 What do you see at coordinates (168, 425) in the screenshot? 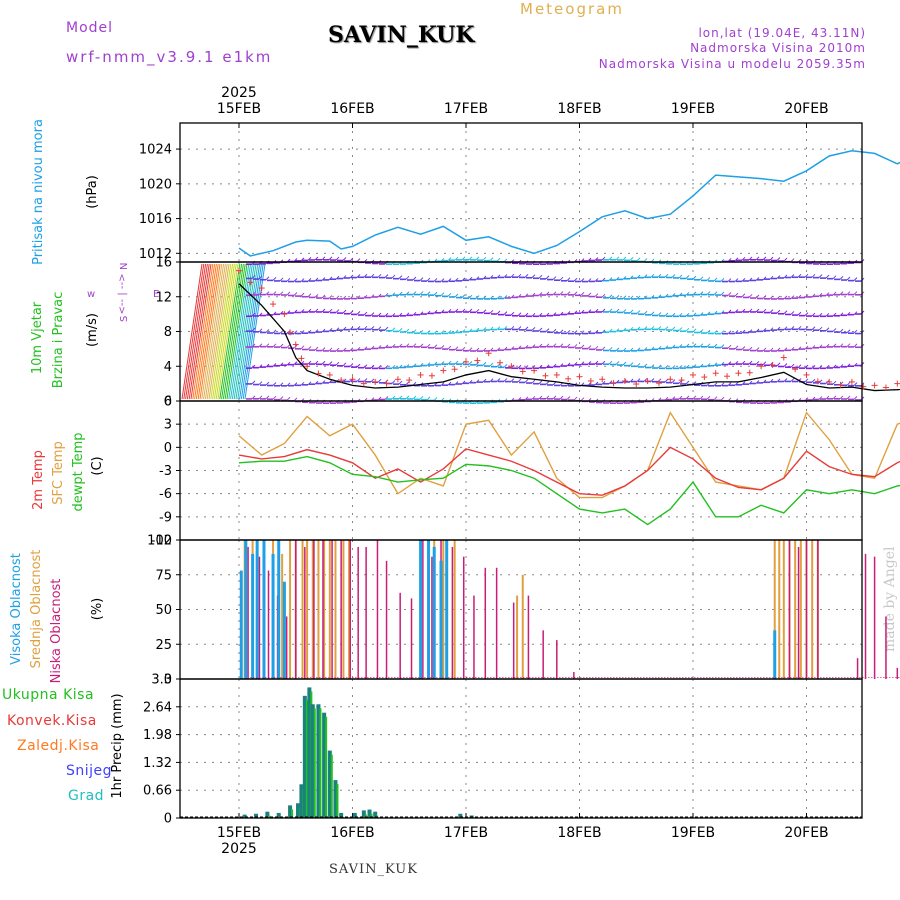
I see `y-tick-label: 3` at bounding box center [168, 425].